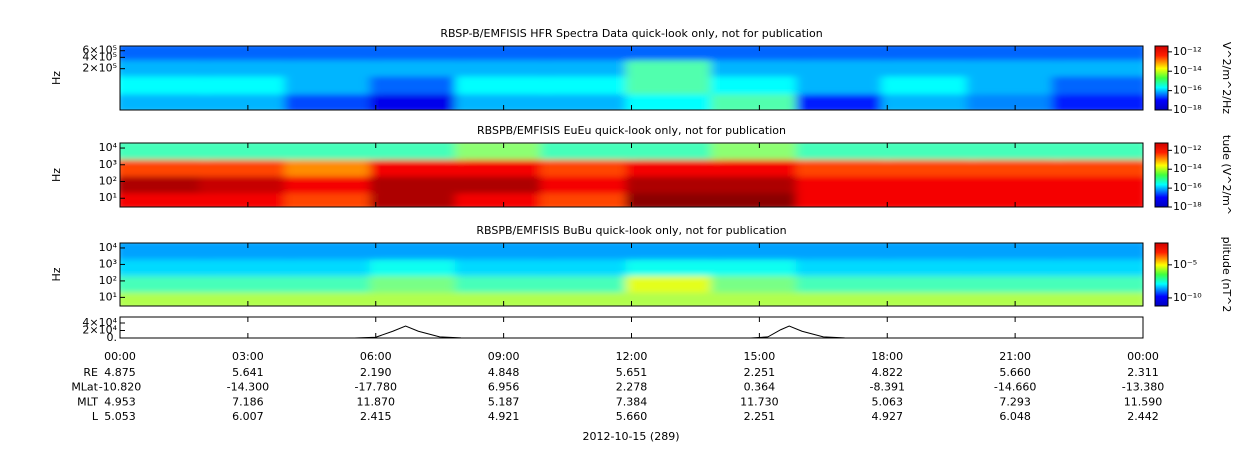  What do you see at coordinates (99, 330) in the screenshot?
I see `y-tick-label: 2×10⁴` at bounding box center [99, 330].